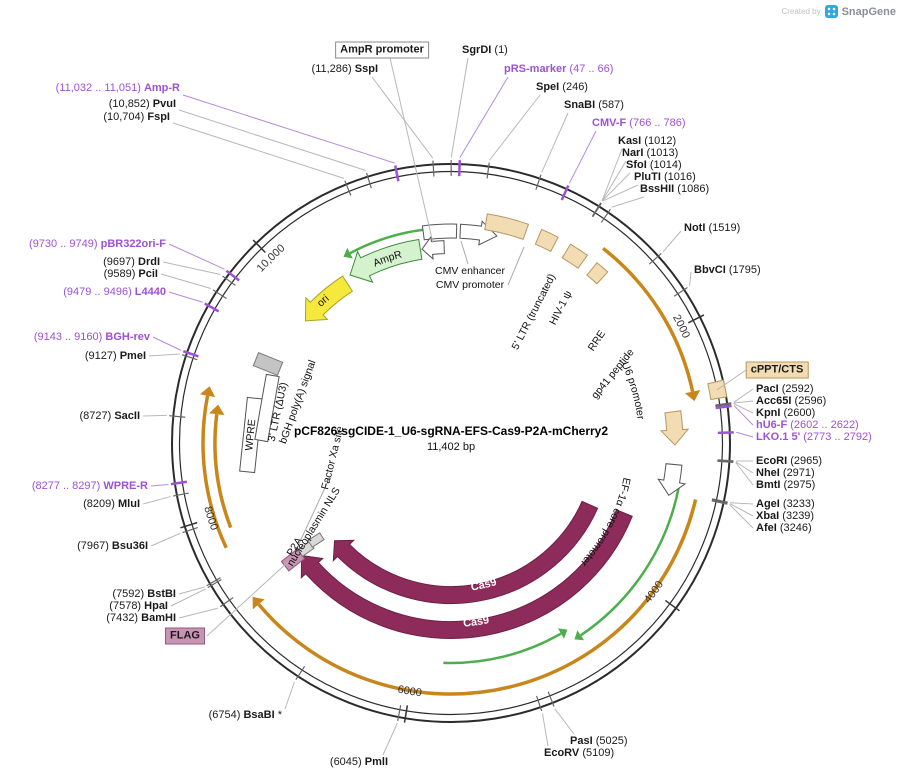 The height and width of the screenshot is (779, 904). What do you see at coordinates (289, 695) in the screenshot?
I see `leader-bsabi` at bounding box center [289, 695].